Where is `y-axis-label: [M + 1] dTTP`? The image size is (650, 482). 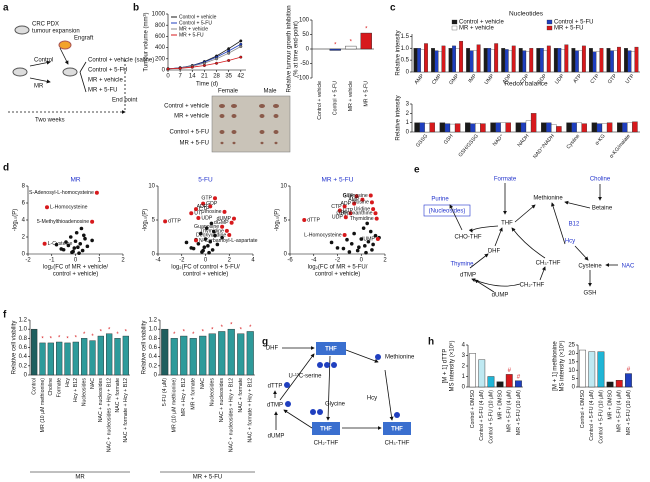 y-axis-label: [M + 1] dTTP is located at coordinates (446, 366).